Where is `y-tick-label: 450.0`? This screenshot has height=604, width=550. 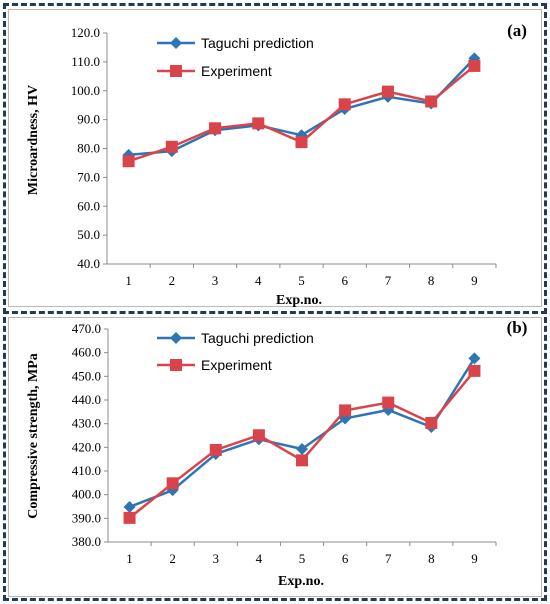 y-tick-label: 450.0 is located at coordinates (86, 375).